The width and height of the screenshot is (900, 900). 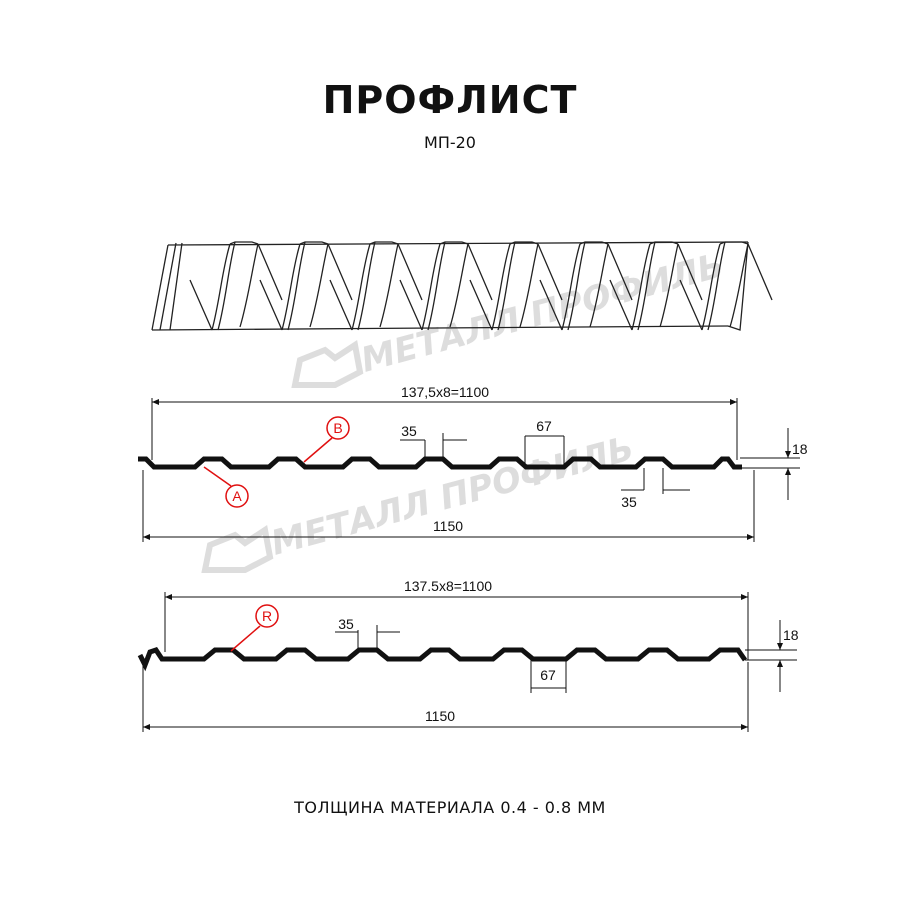 I want to click on callout-r, so click(x=267, y=616).